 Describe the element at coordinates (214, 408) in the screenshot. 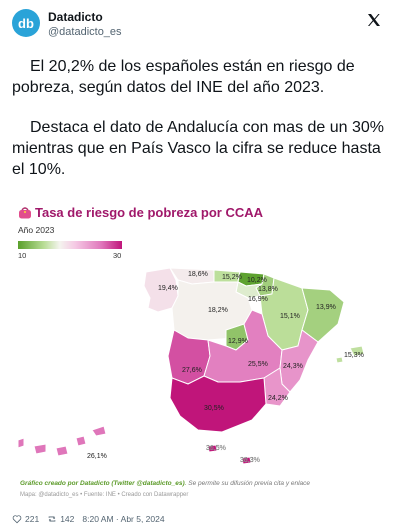

I see `value-label: 30,5%` at that location.